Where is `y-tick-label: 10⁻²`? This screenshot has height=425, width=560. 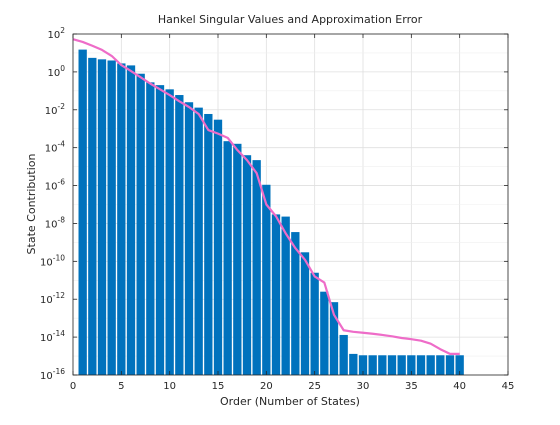
y-tick-label: 10⁻² is located at coordinates (55, 109).